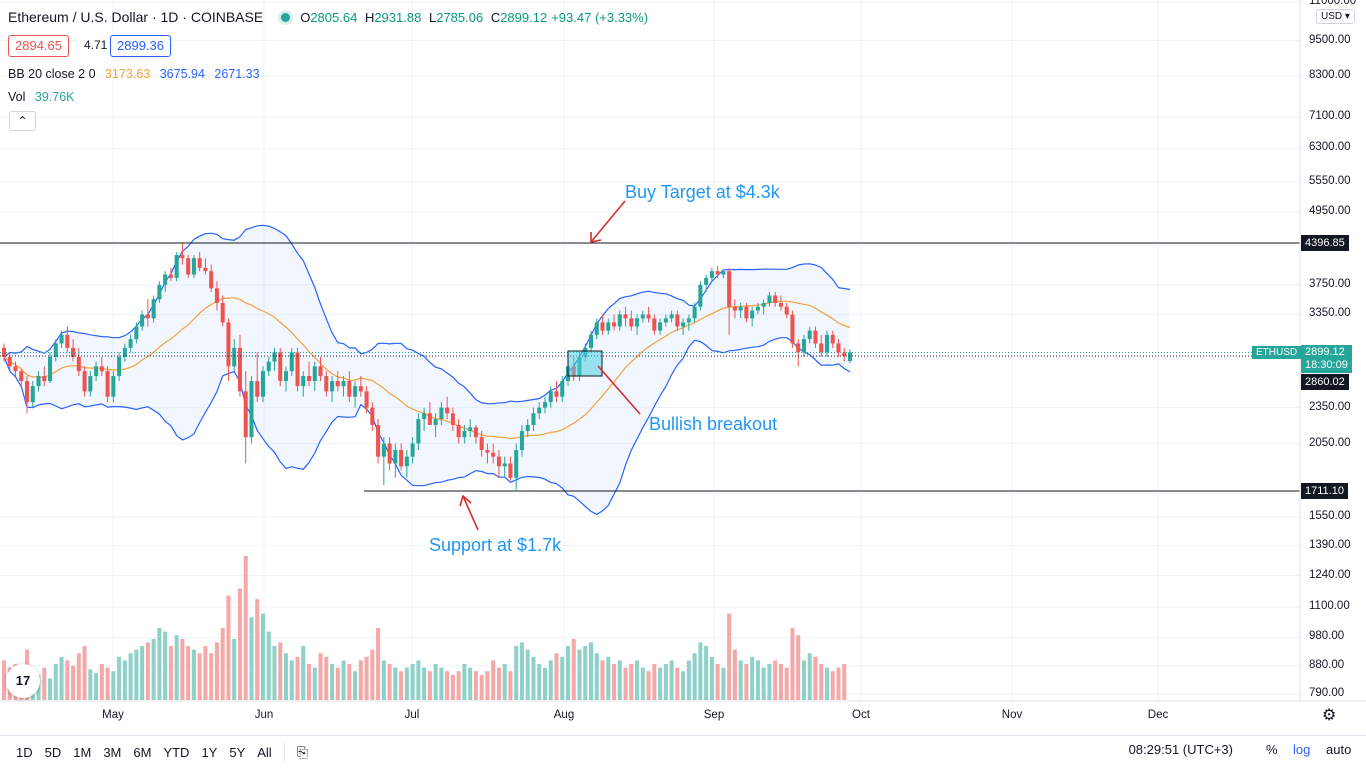  What do you see at coordinates (302, 751) in the screenshot?
I see `calendar-range-icon: ⎘` at bounding box center [302, 751].